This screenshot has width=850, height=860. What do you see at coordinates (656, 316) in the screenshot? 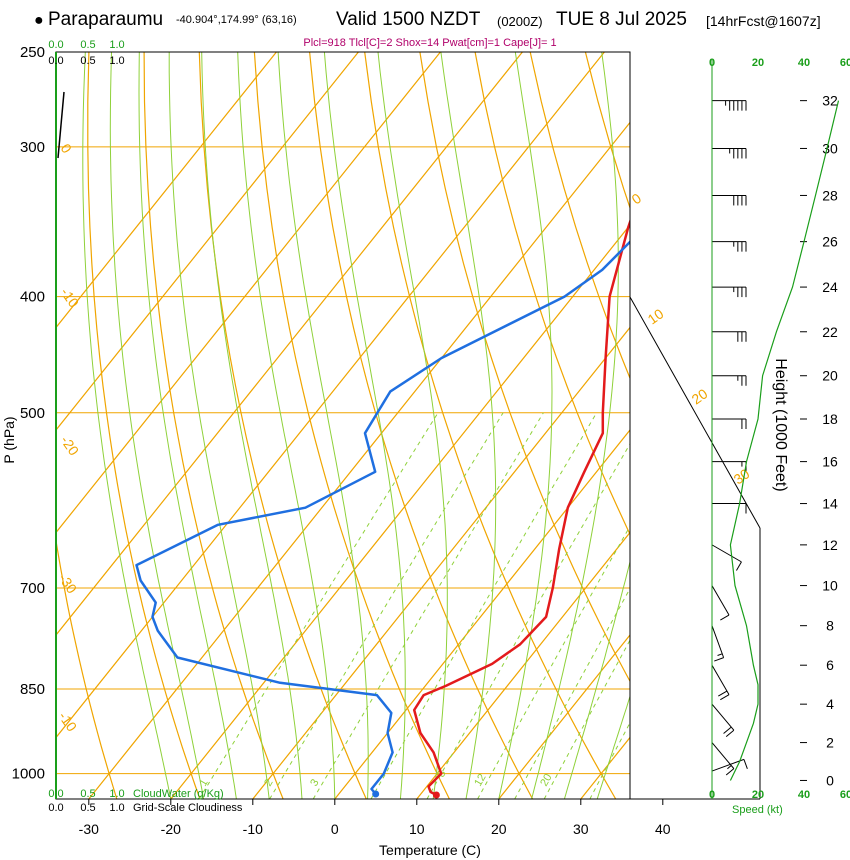
I see `dry-adiabat-label: 10` at bounding box center [656, 316].